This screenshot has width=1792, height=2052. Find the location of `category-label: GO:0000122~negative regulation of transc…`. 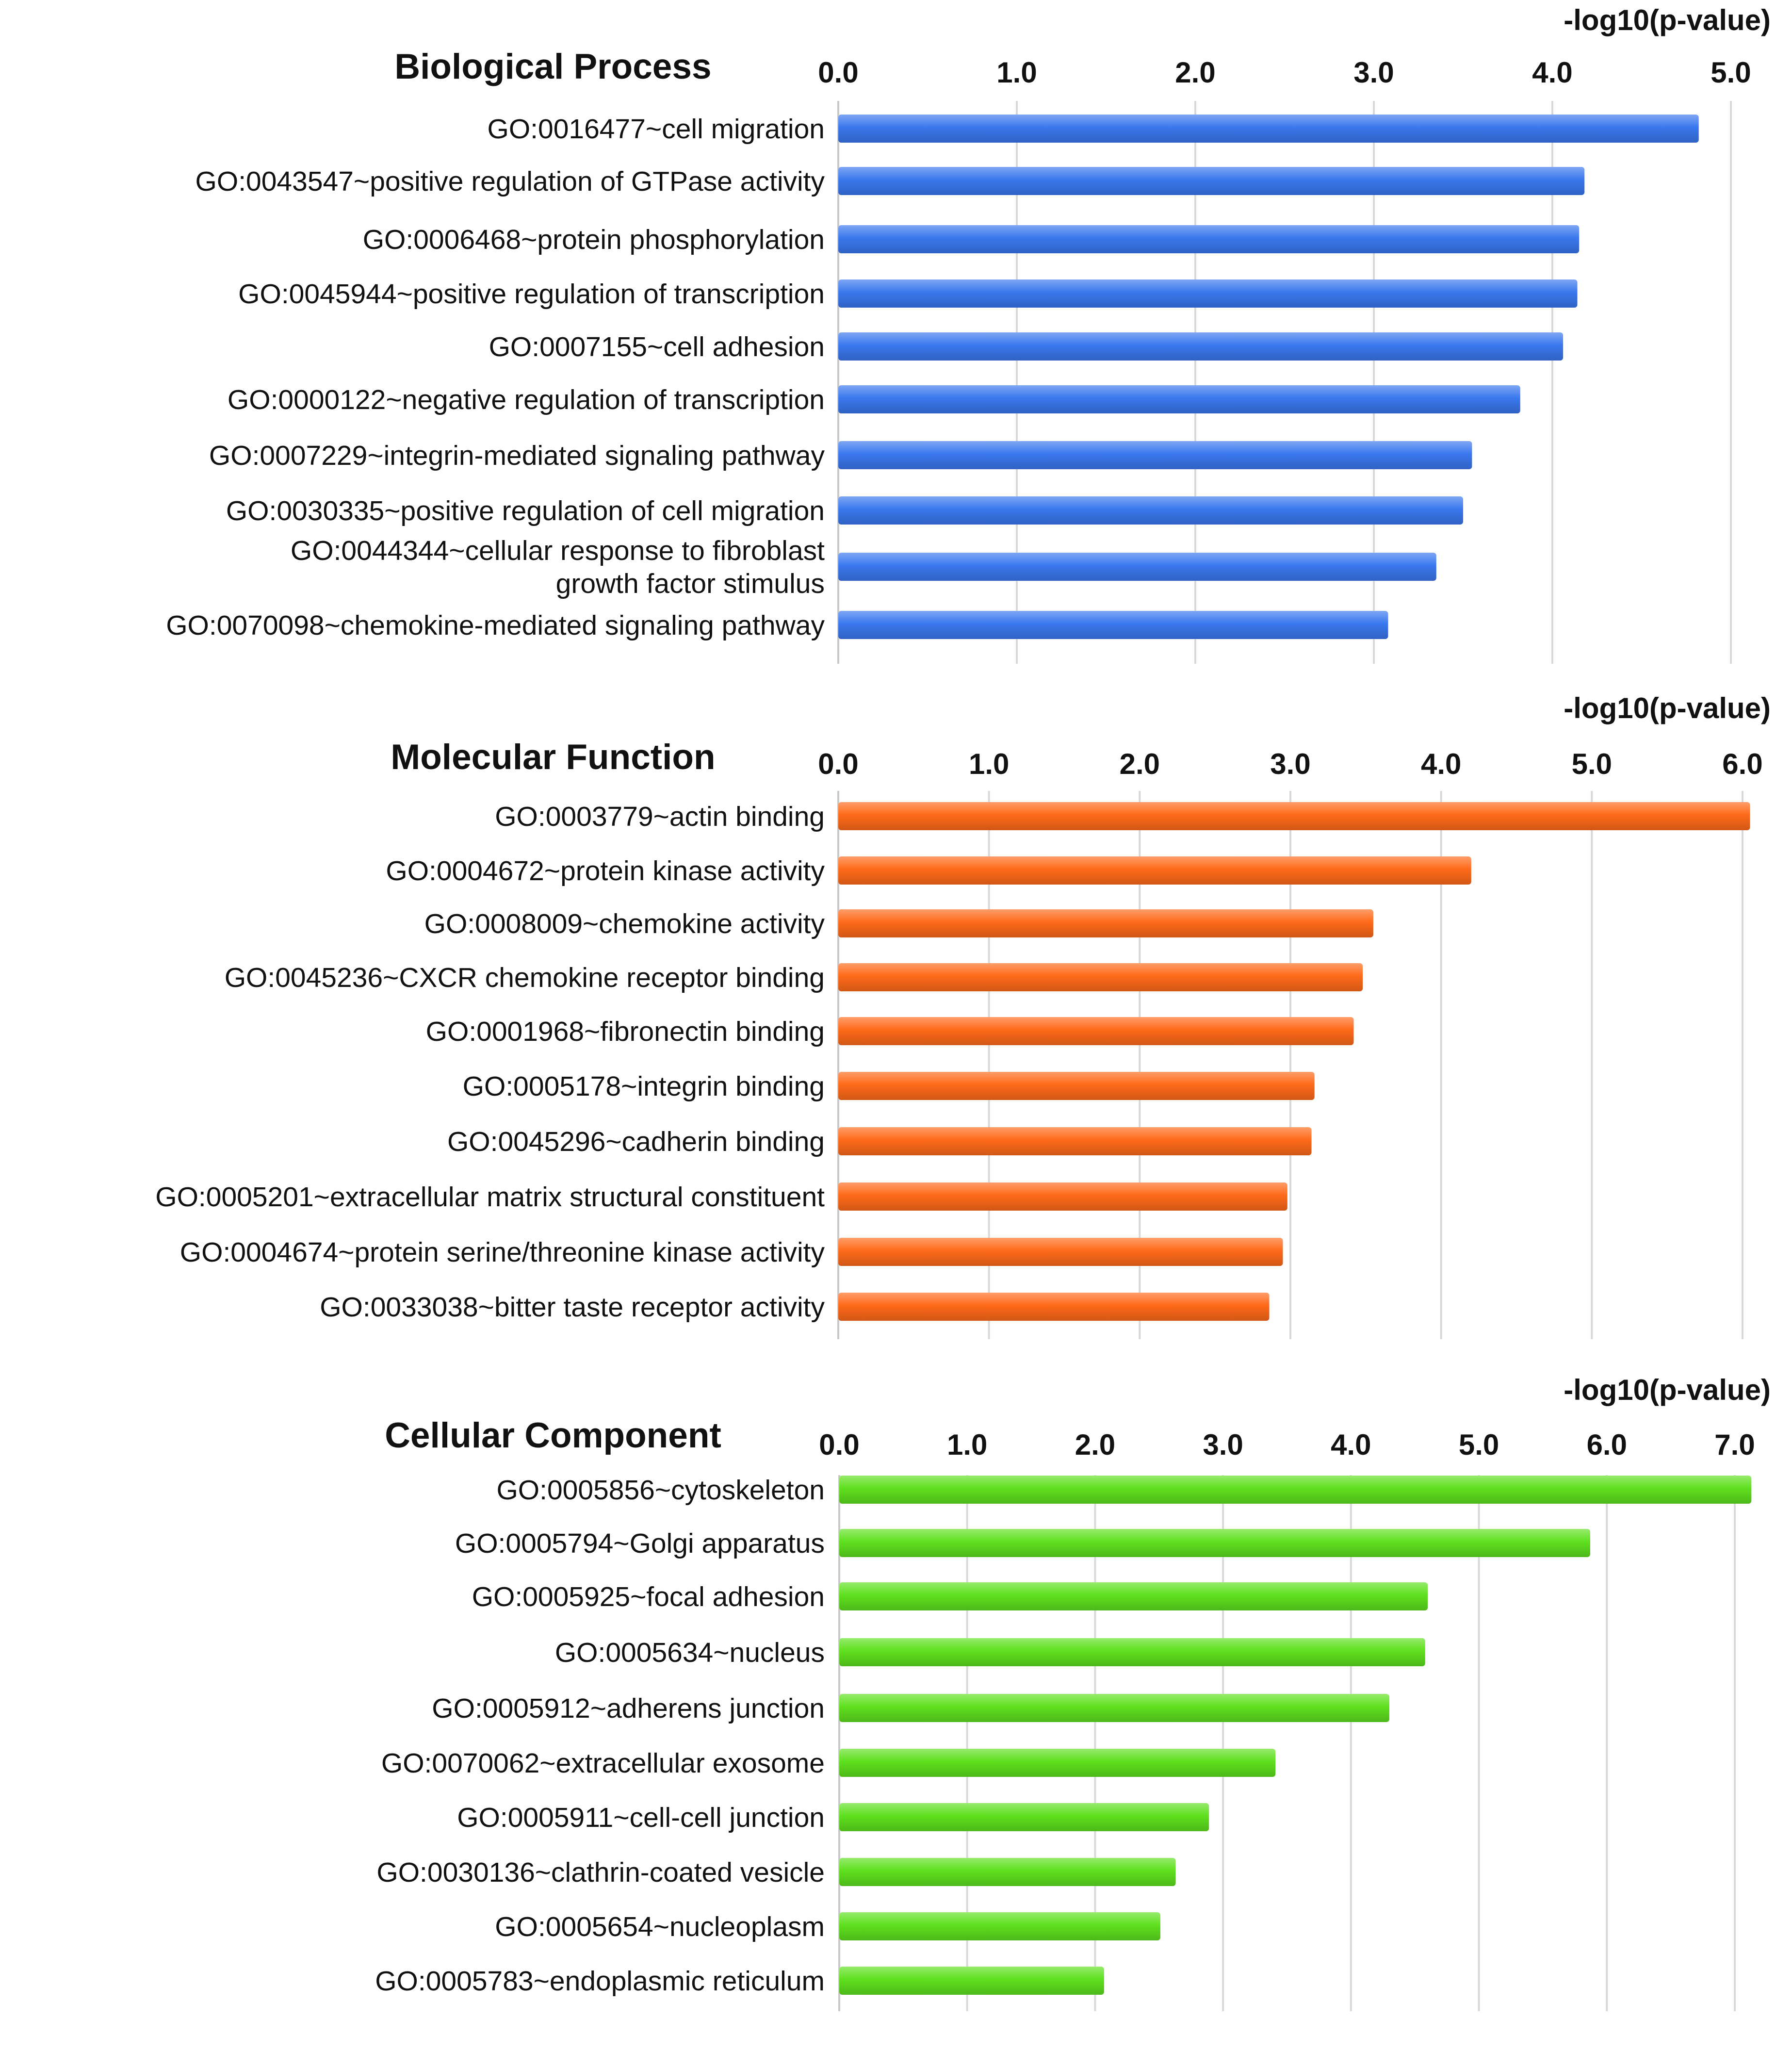

category-label: GO:0000122~negative regulation of transc… is located at coordinates (526, 399).